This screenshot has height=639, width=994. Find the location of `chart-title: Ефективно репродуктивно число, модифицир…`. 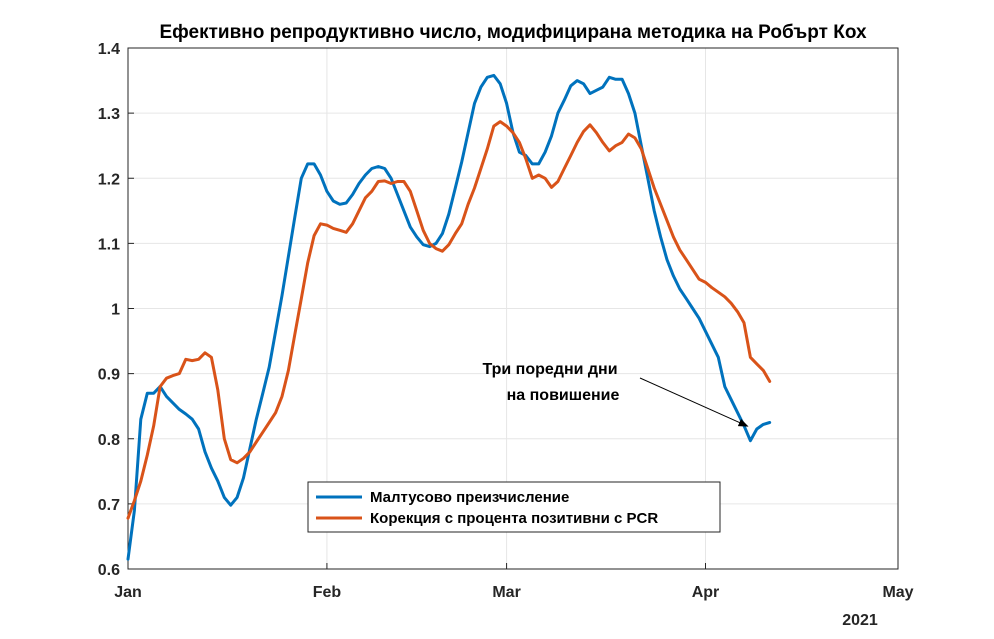

chart-title: Ефективно репродуктивно число, модифицир… is located at coordinates (512, 32).